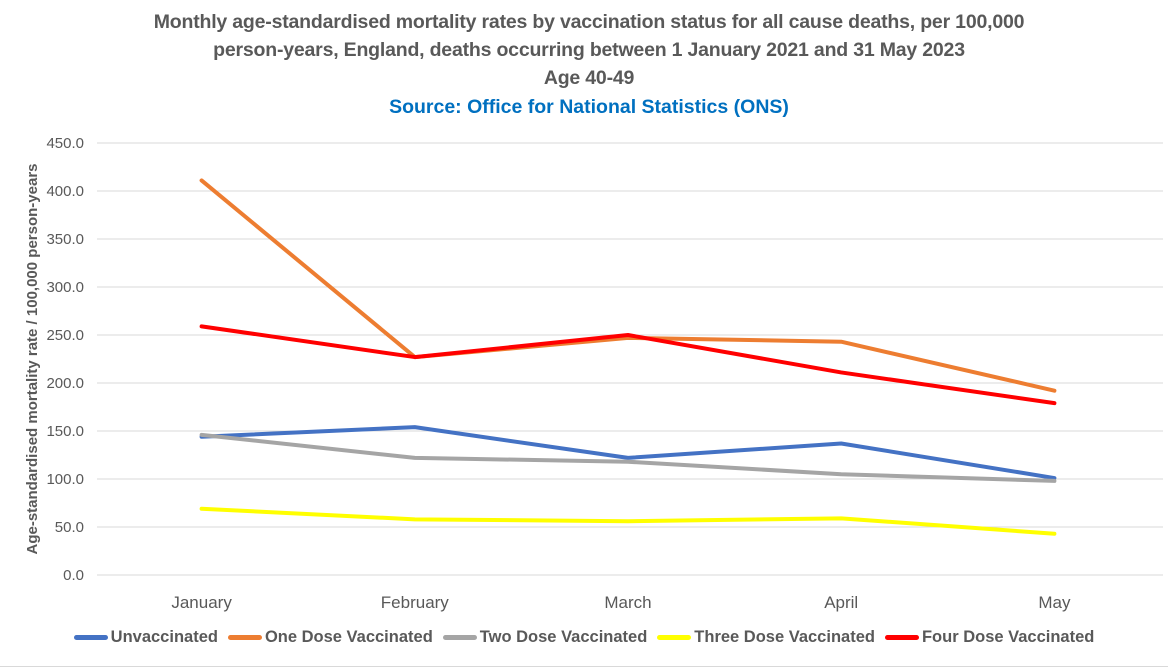 The height and width of the screenshot is (669, 1168). I want to click on y-tick-label: 250.0, so click(65, 335).